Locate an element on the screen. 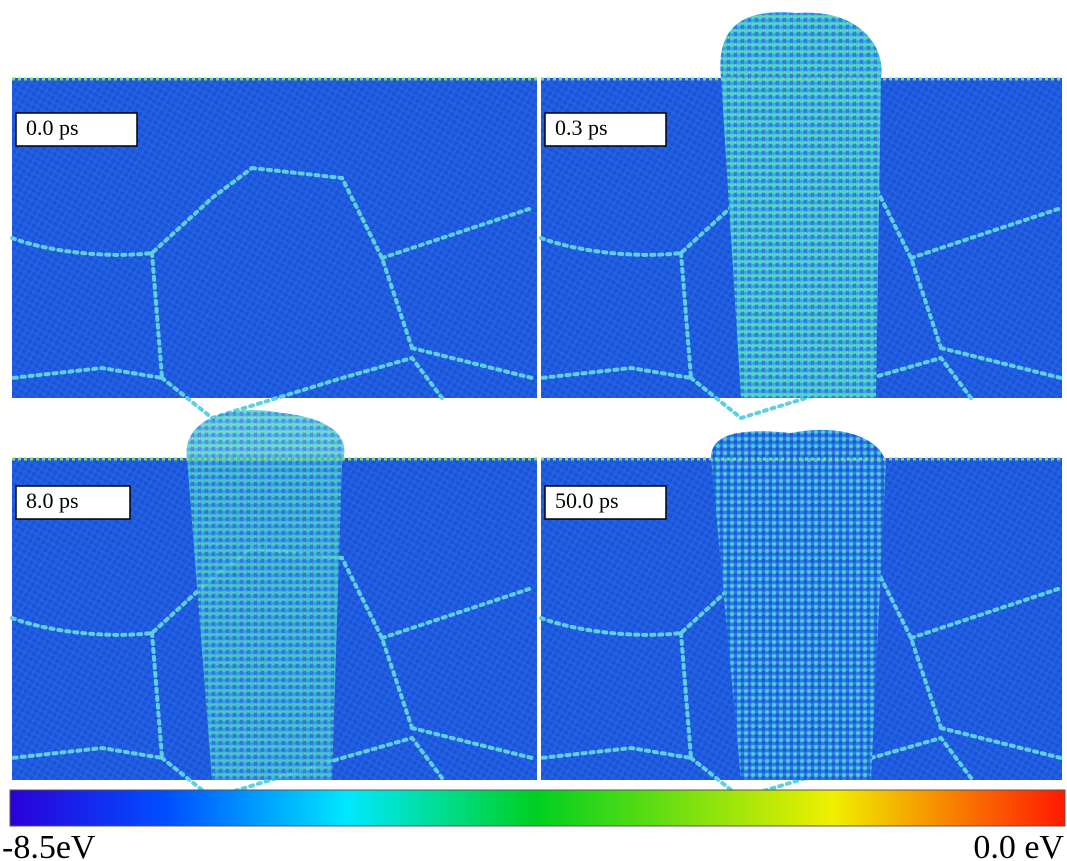 The image size is (1067, 861). time-label: 0.3 ps is located at coordinates (581, 127).